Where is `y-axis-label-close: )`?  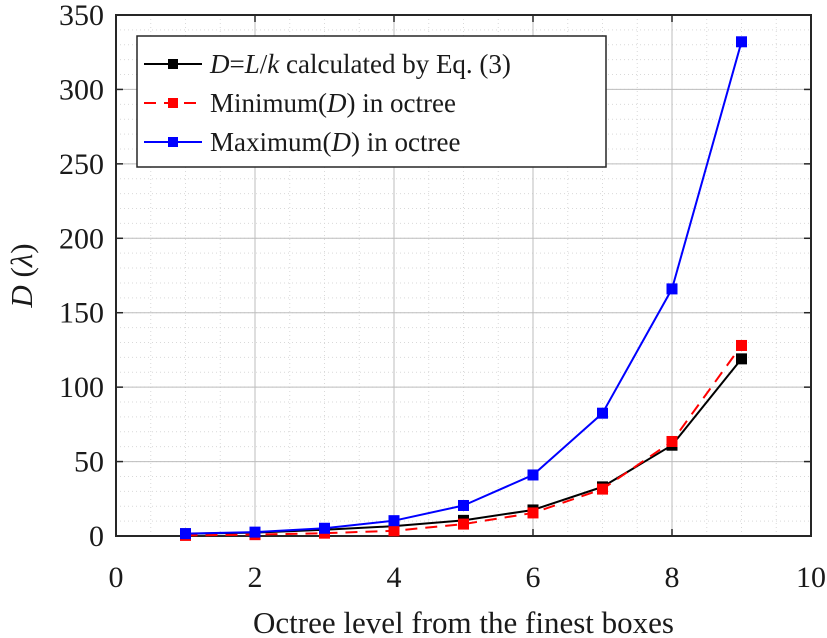
y-axis-label-close: ) is located at coordinates (21, 248).